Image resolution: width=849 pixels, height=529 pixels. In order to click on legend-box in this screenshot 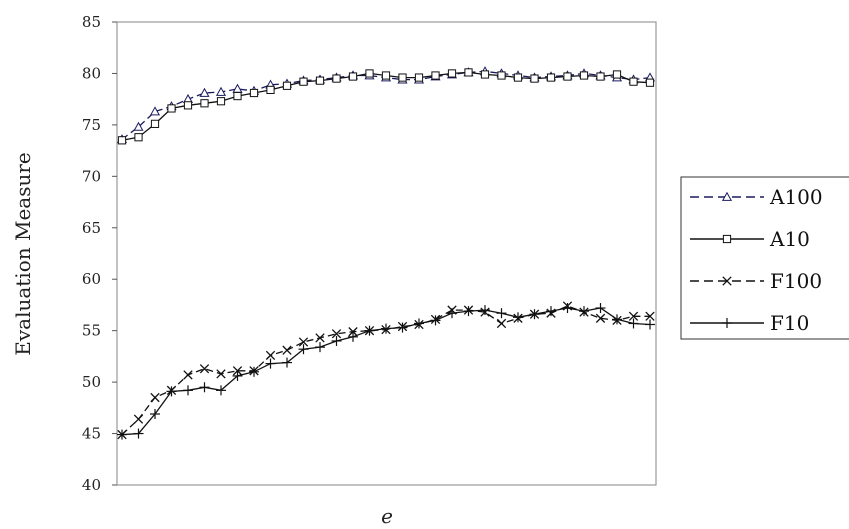, I will do `click(764, 258)`.